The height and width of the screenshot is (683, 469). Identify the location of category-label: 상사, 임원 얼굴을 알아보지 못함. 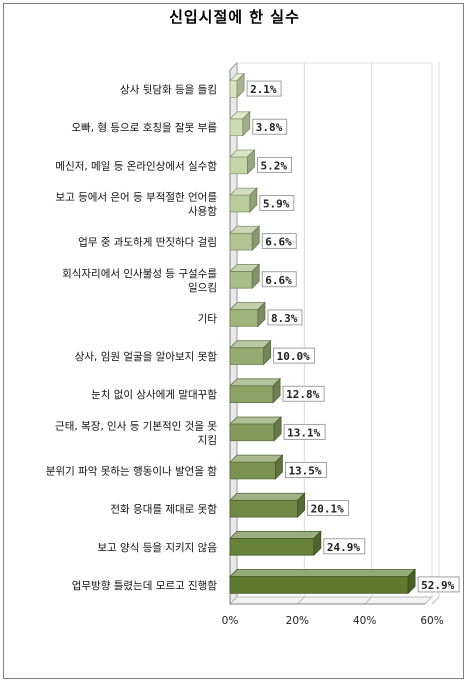
(146, 356).